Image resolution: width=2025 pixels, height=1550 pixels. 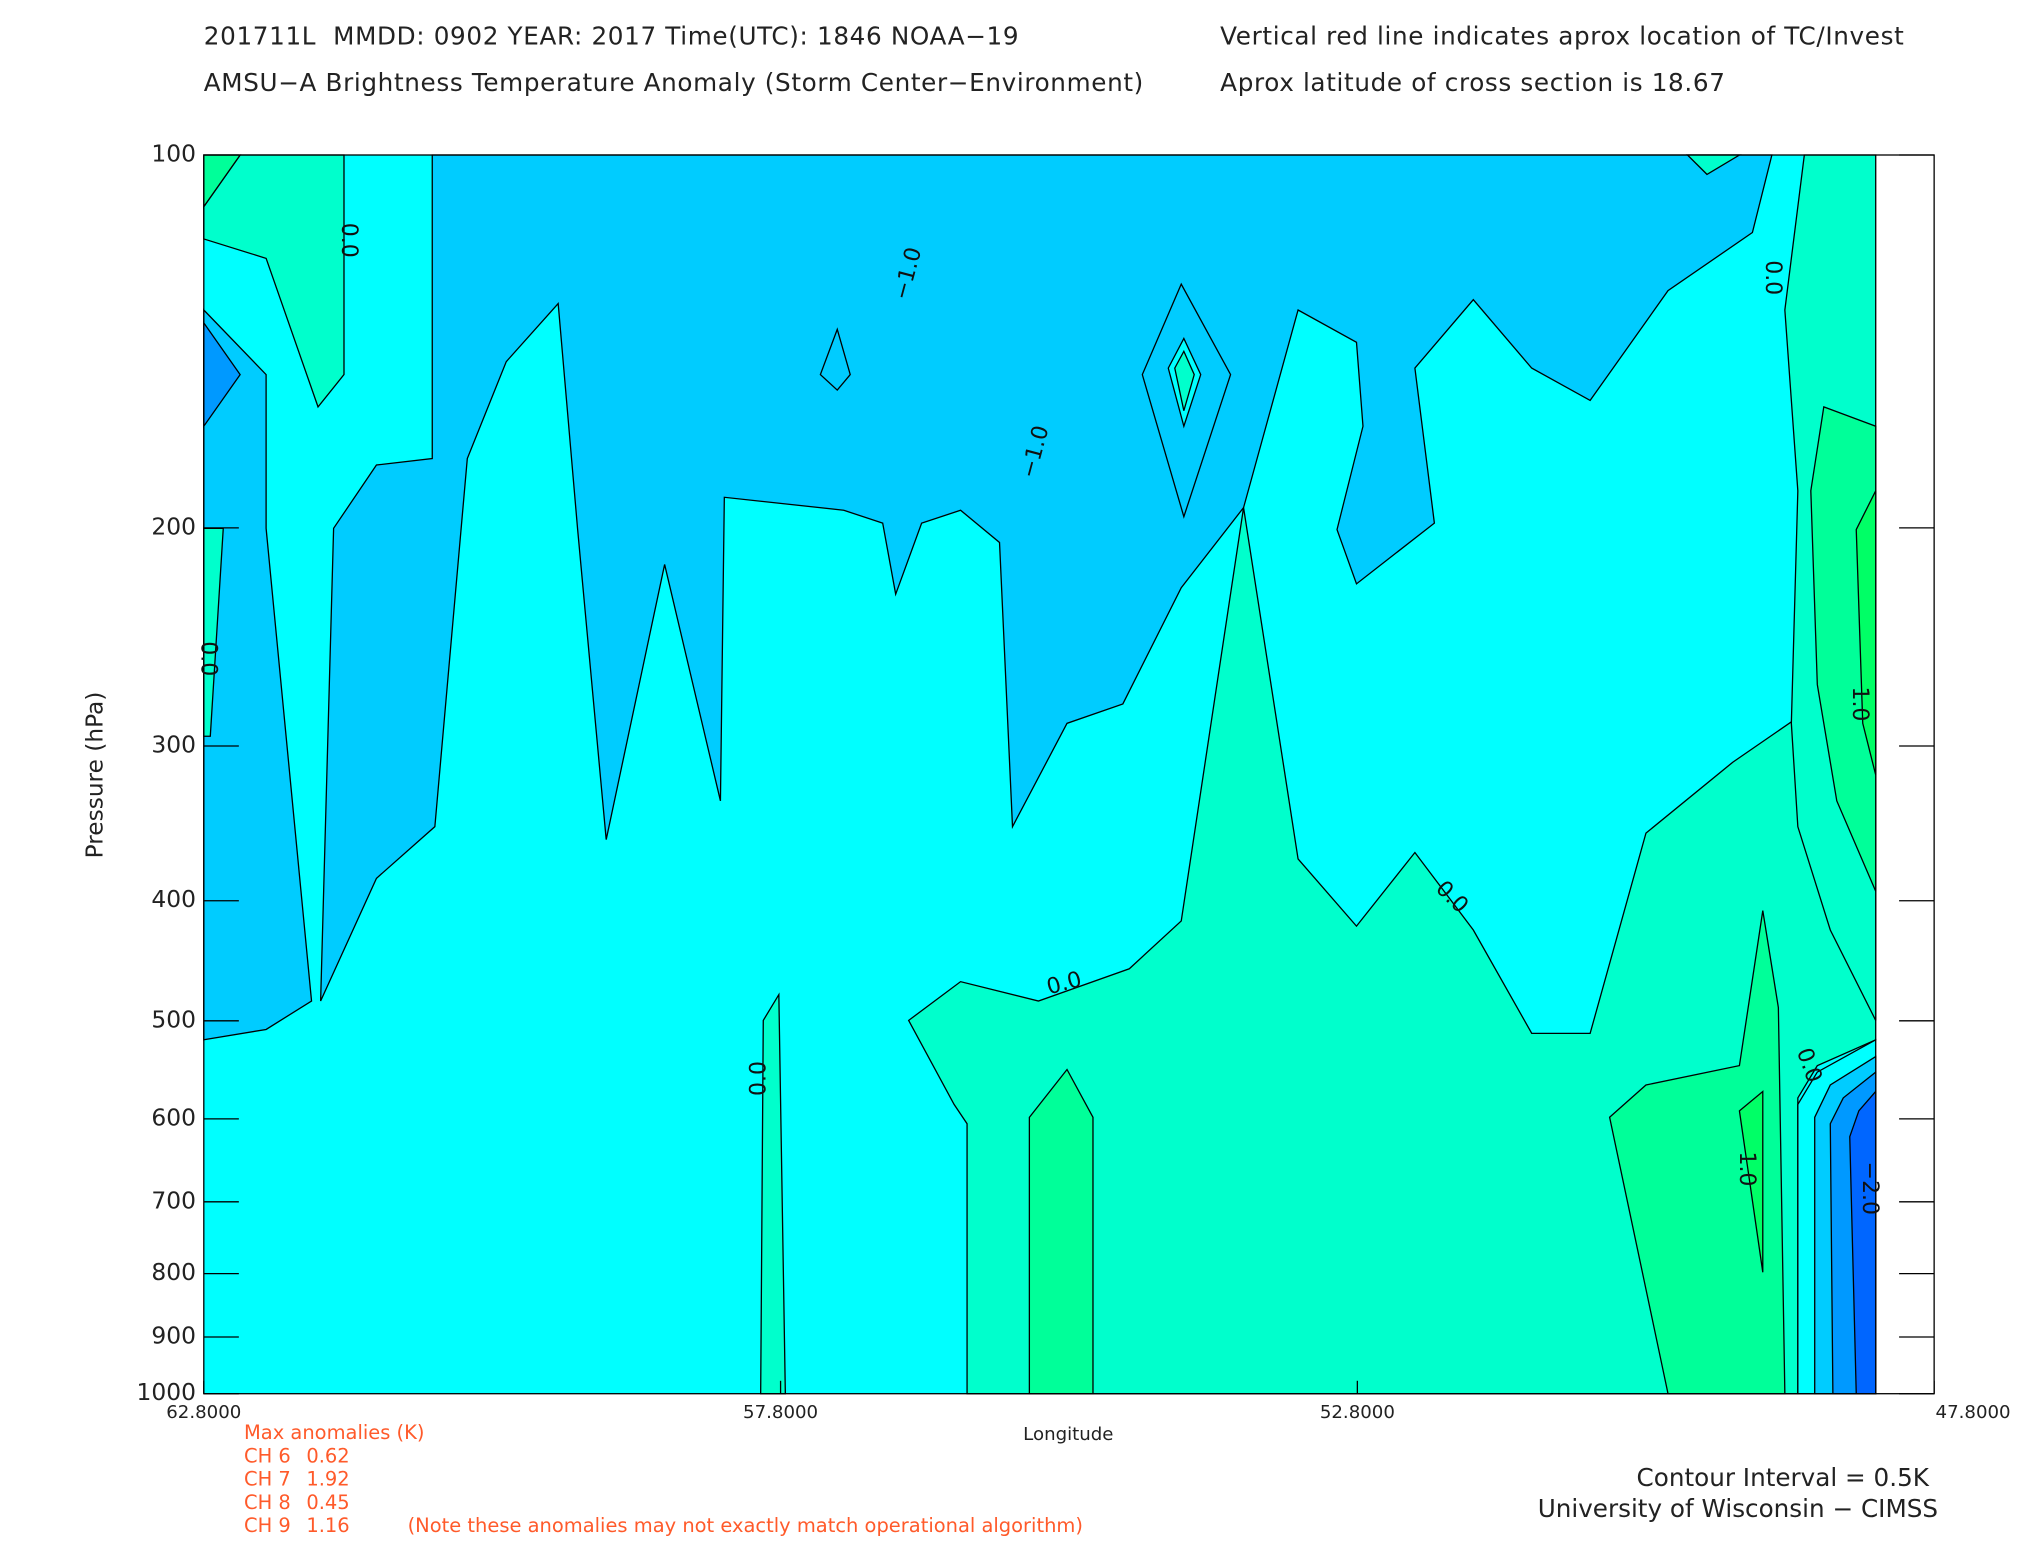 I want to click on footer-line: Contour Interval = 0.5K, so click(x=1783, y=1477).